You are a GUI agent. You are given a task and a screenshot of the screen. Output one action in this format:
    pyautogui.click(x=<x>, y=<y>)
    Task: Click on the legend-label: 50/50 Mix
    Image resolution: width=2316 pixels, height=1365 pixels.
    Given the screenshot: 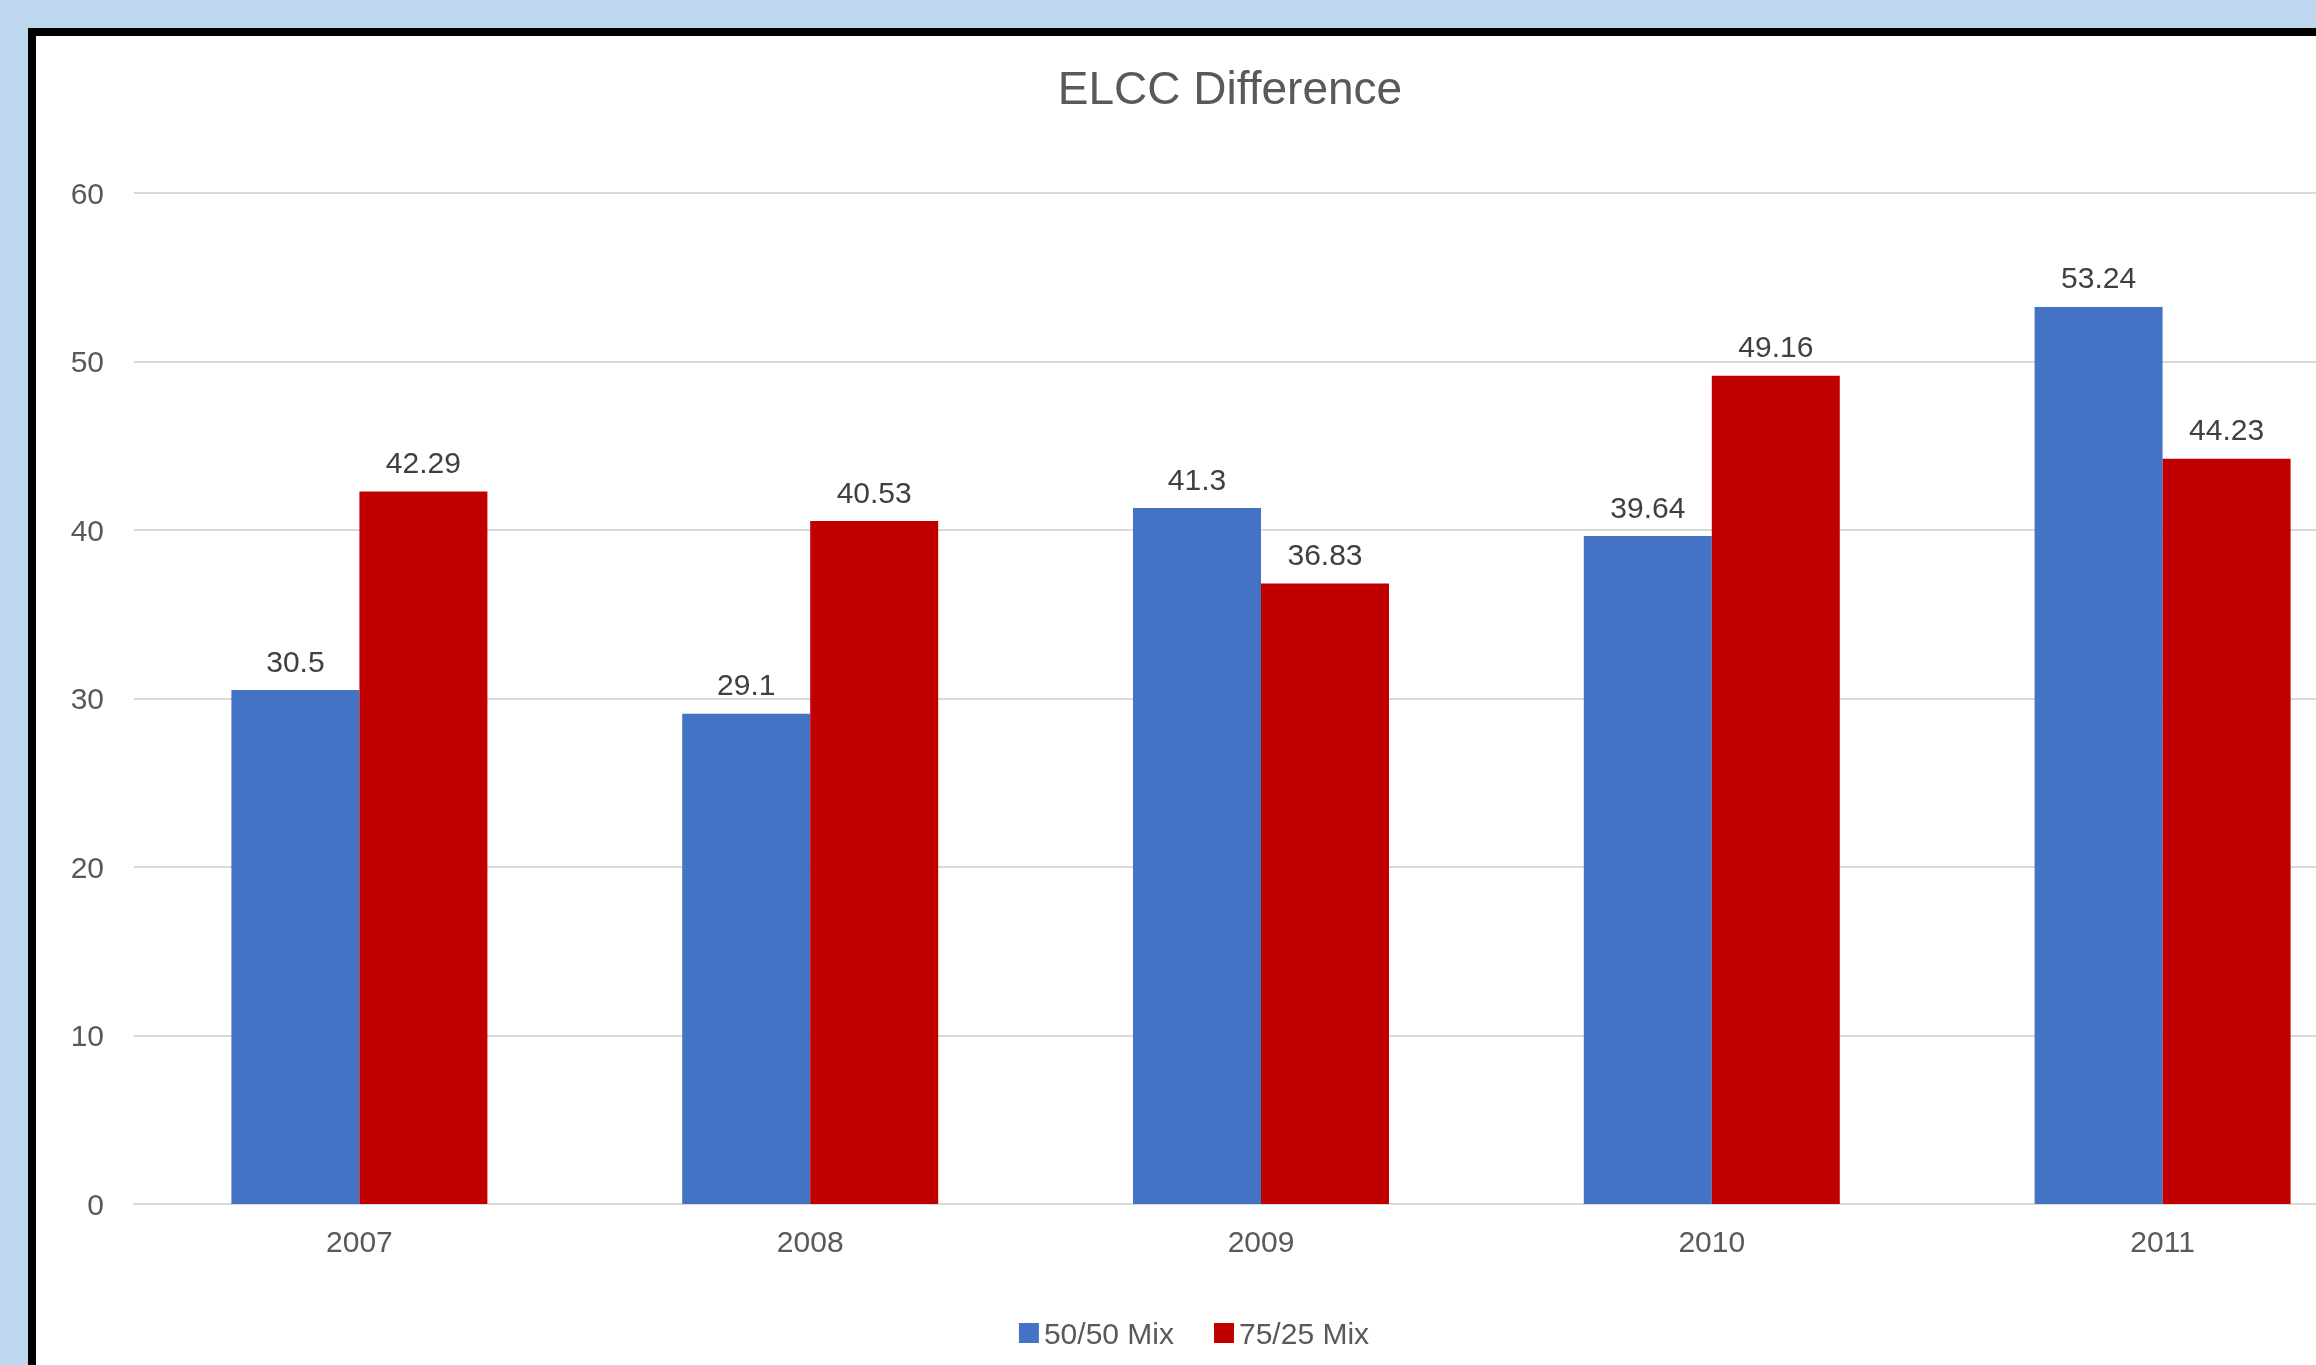 What is the action you would take?
    pyautogui.click(x=1109, y=1333)
    